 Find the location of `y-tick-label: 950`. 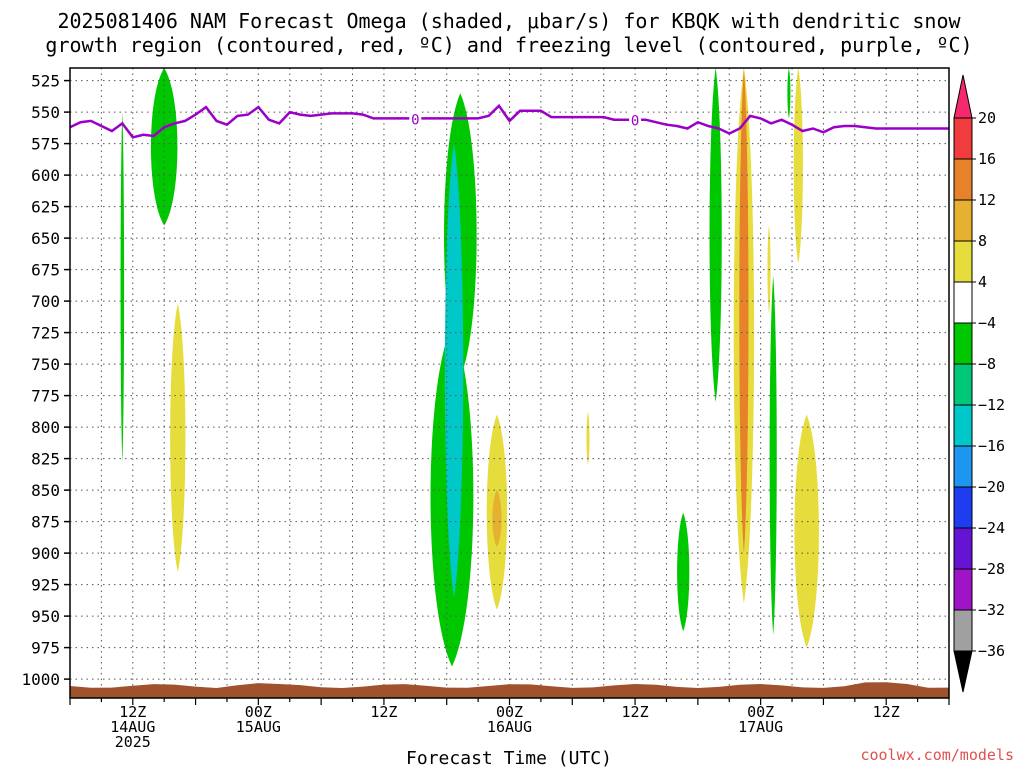

y-tick-label: 950 is located at coordinates (45, 616).